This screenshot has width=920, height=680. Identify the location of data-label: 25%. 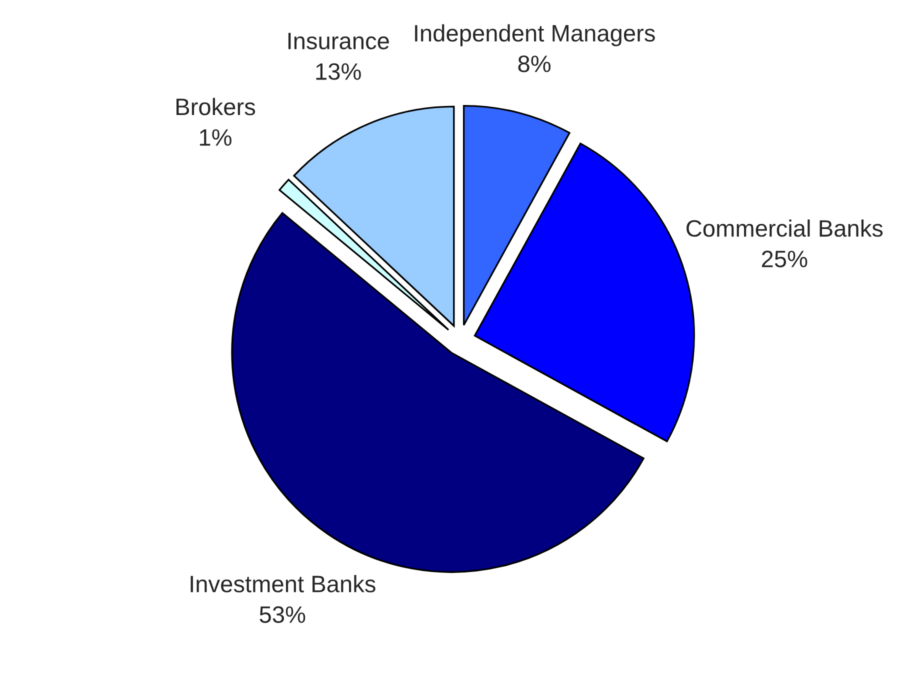
(785, 259).